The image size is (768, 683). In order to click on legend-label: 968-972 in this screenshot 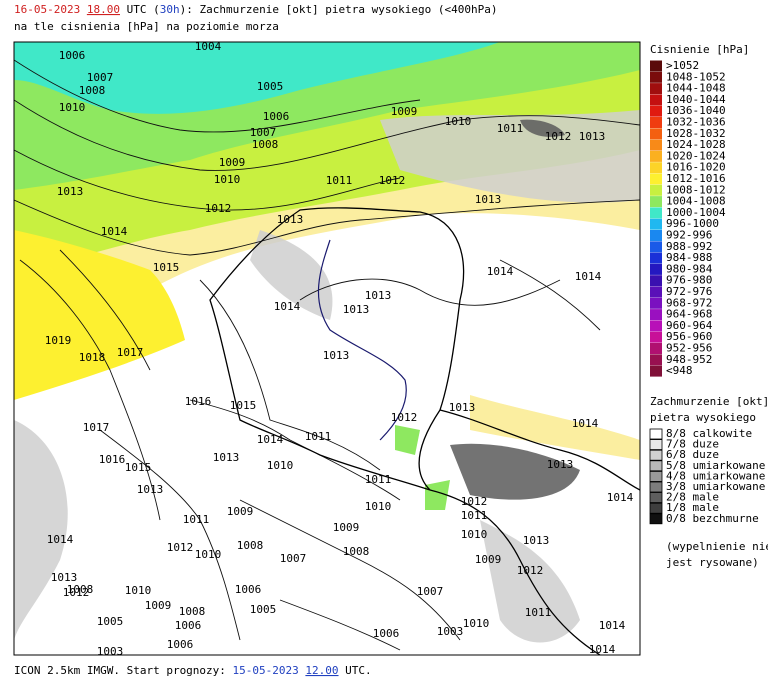, I will do `click(689, 302)`.